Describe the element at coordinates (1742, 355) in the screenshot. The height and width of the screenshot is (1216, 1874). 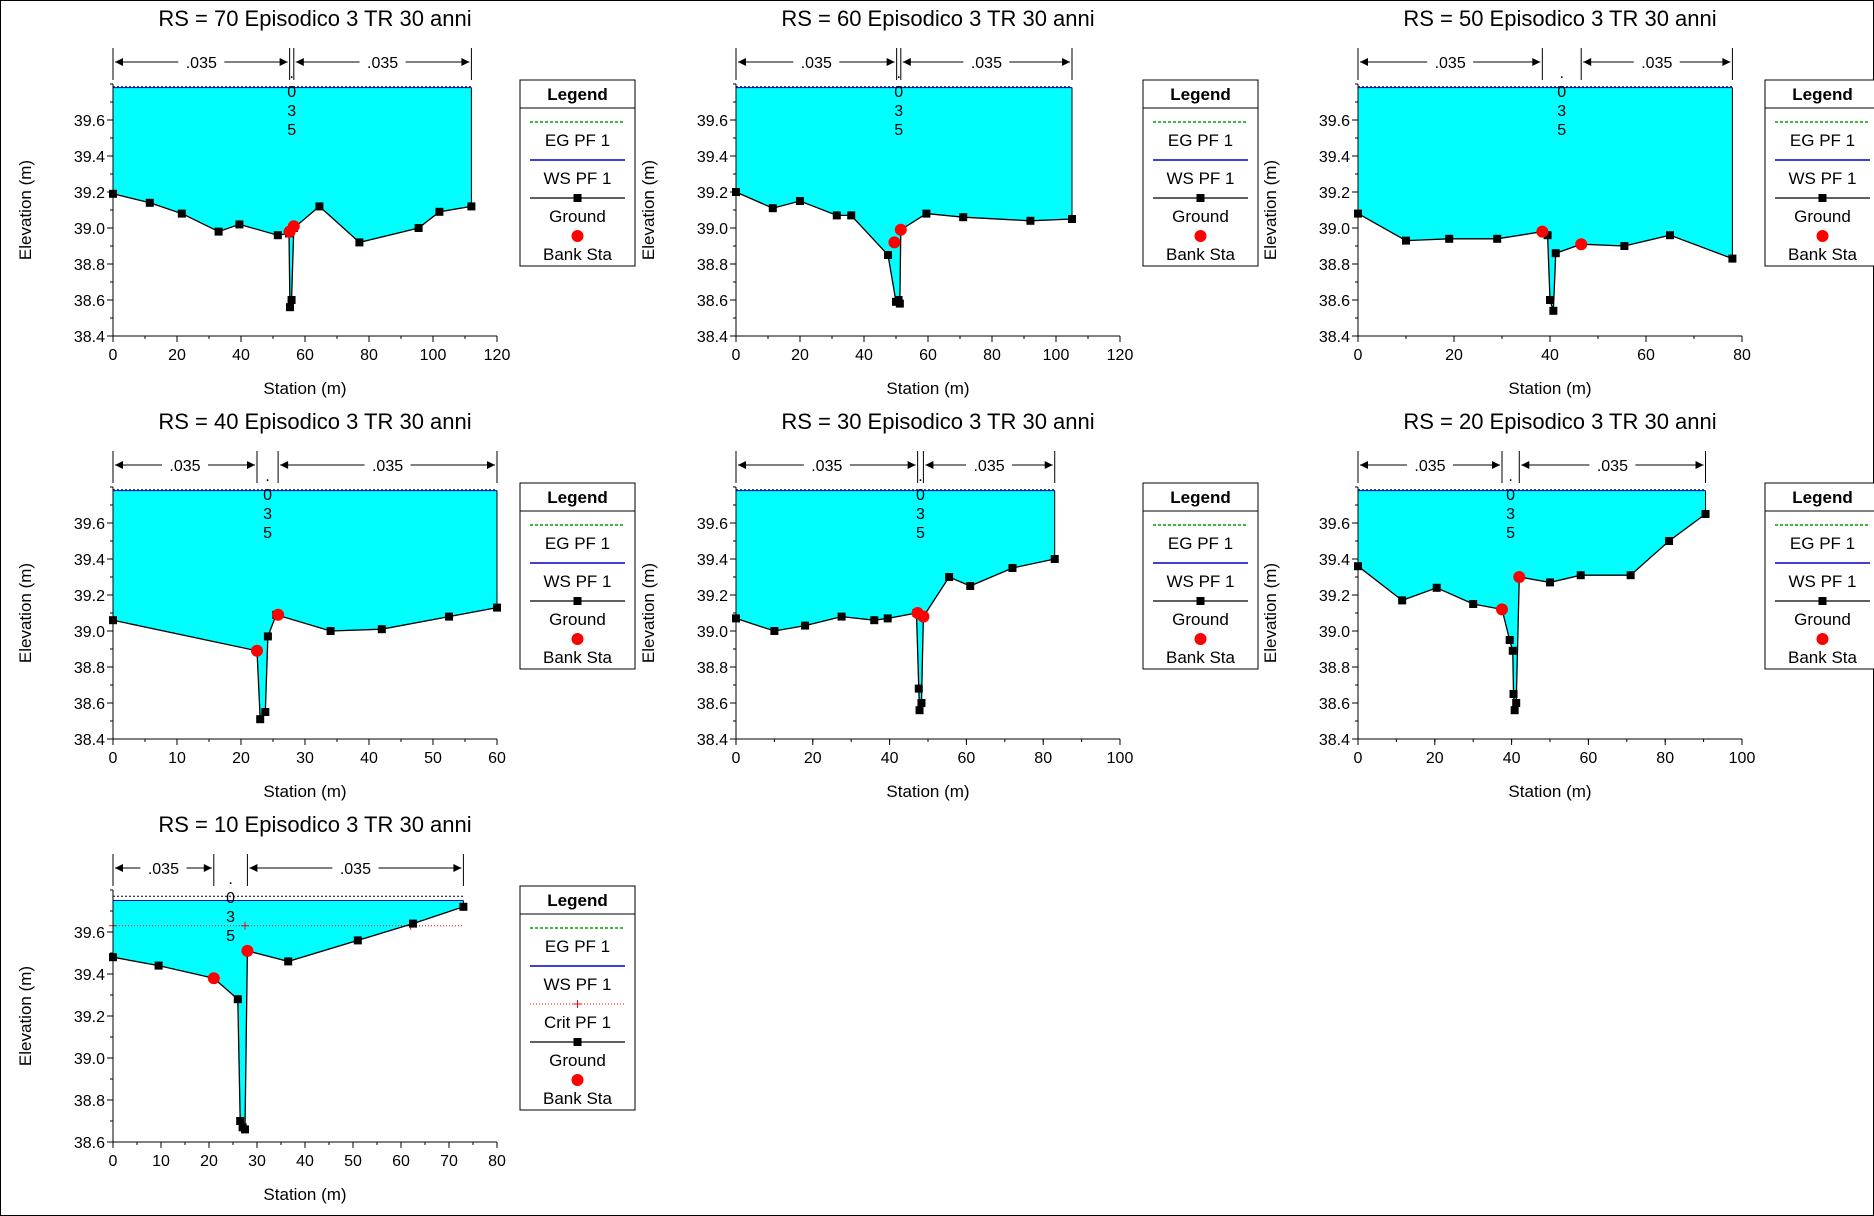
I see `x-tick-label: 80` at that location.